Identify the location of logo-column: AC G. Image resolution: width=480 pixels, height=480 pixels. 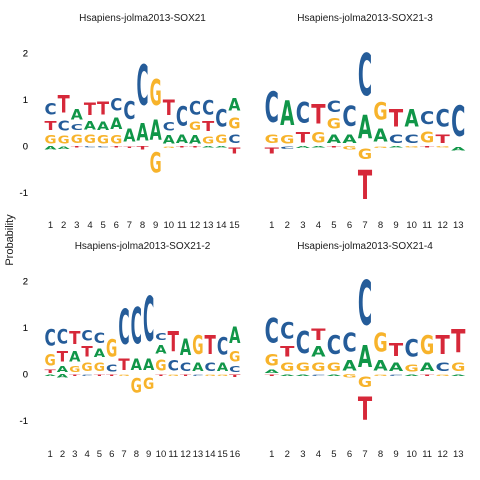
(349, 354).